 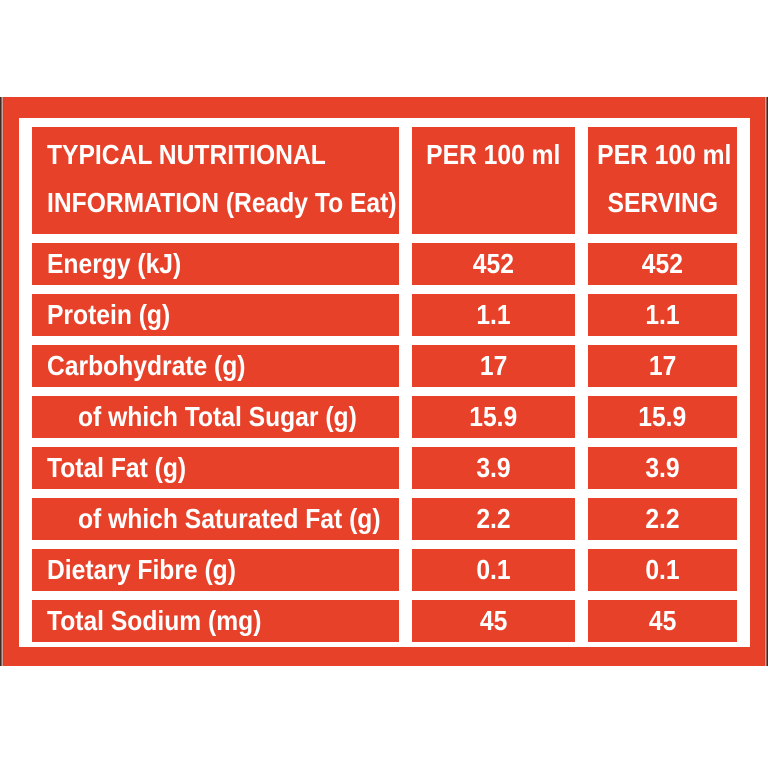 What do you see at coordinates (222, 202) in the screenshot?
I see `header-title-line2: INFORMATION (Ready To Eat)` at bounding box center [222, 202].